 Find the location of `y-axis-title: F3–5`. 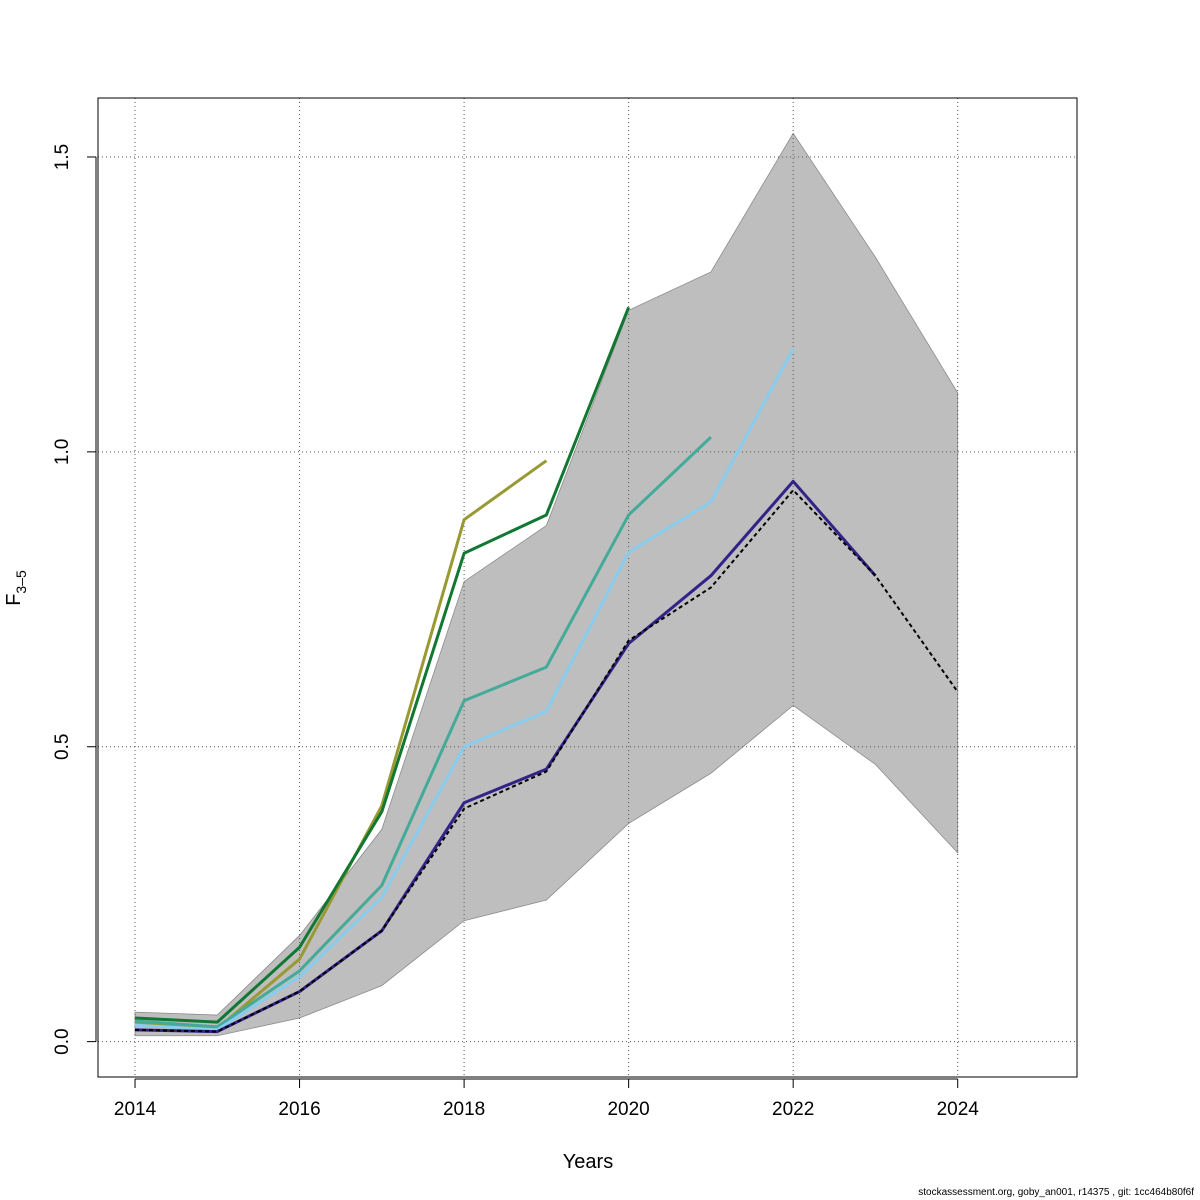

y-axis-title: F3–5 is located at coordinates (16, 588).